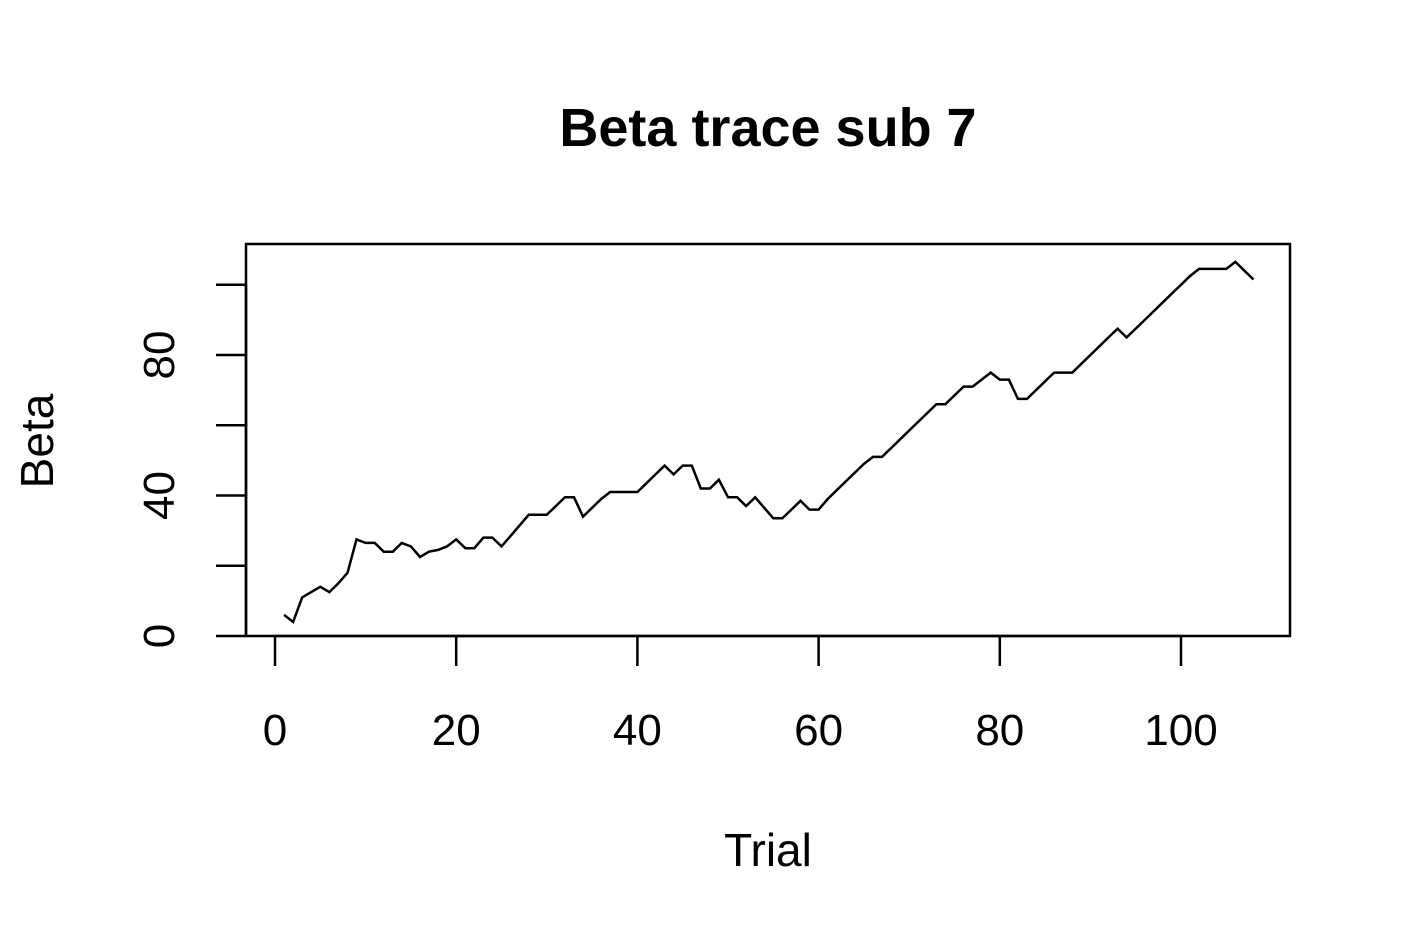  I want to click on x-tick-label: 0, so click(275, 730).